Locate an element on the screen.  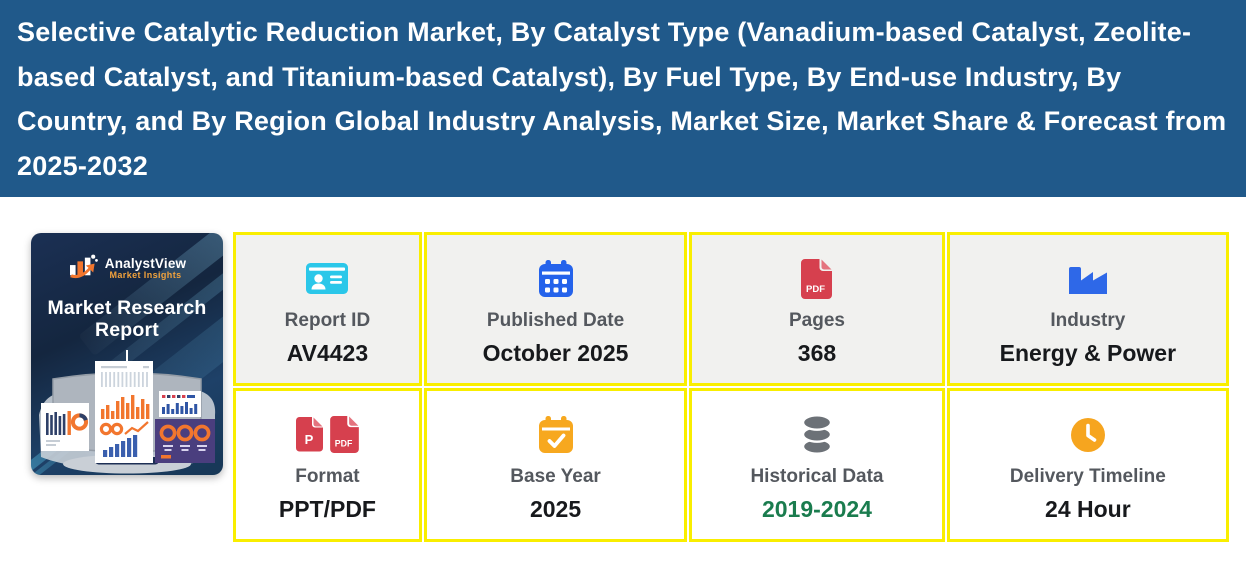
card-report-id: Report ID AV4423 is located at coordinates (327, 309).